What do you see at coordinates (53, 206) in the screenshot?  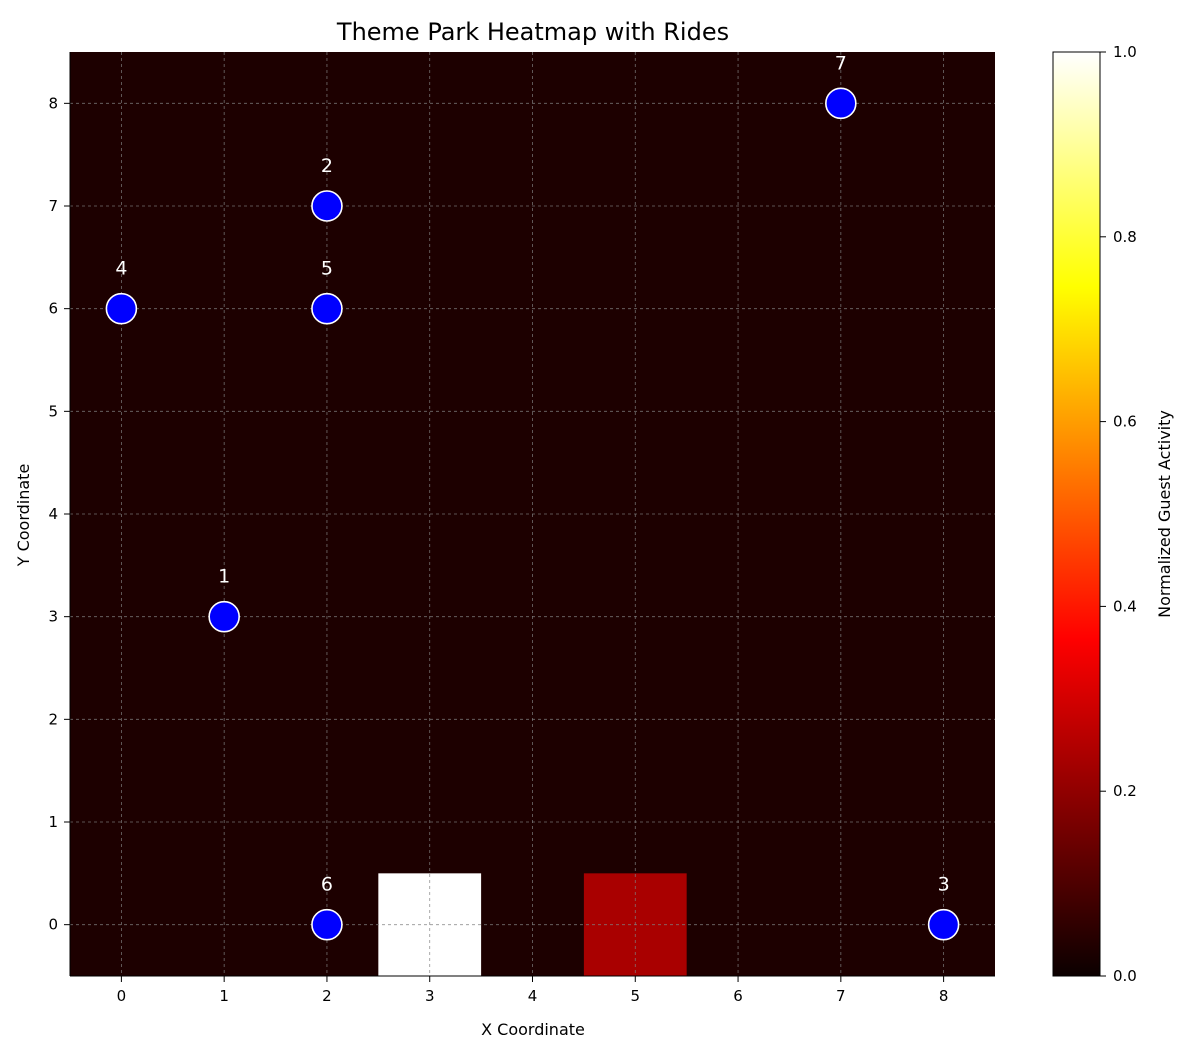 I see `y-tick-label: 7` at bounding box center [53, 206].